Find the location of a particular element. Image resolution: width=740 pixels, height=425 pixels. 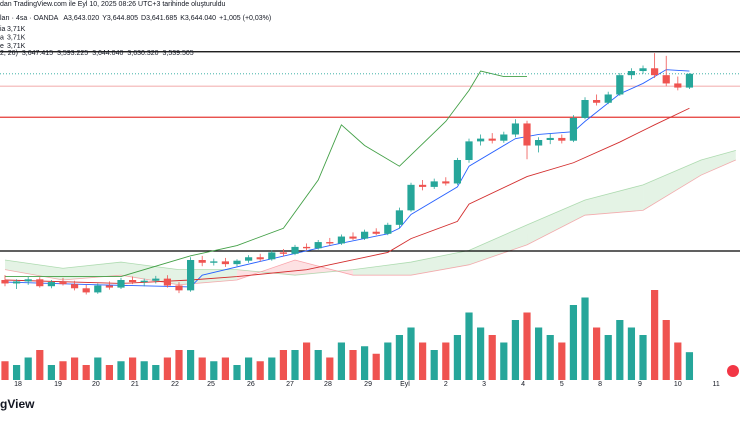

x-tick-label: 3 is located at coordinates (484, 384).